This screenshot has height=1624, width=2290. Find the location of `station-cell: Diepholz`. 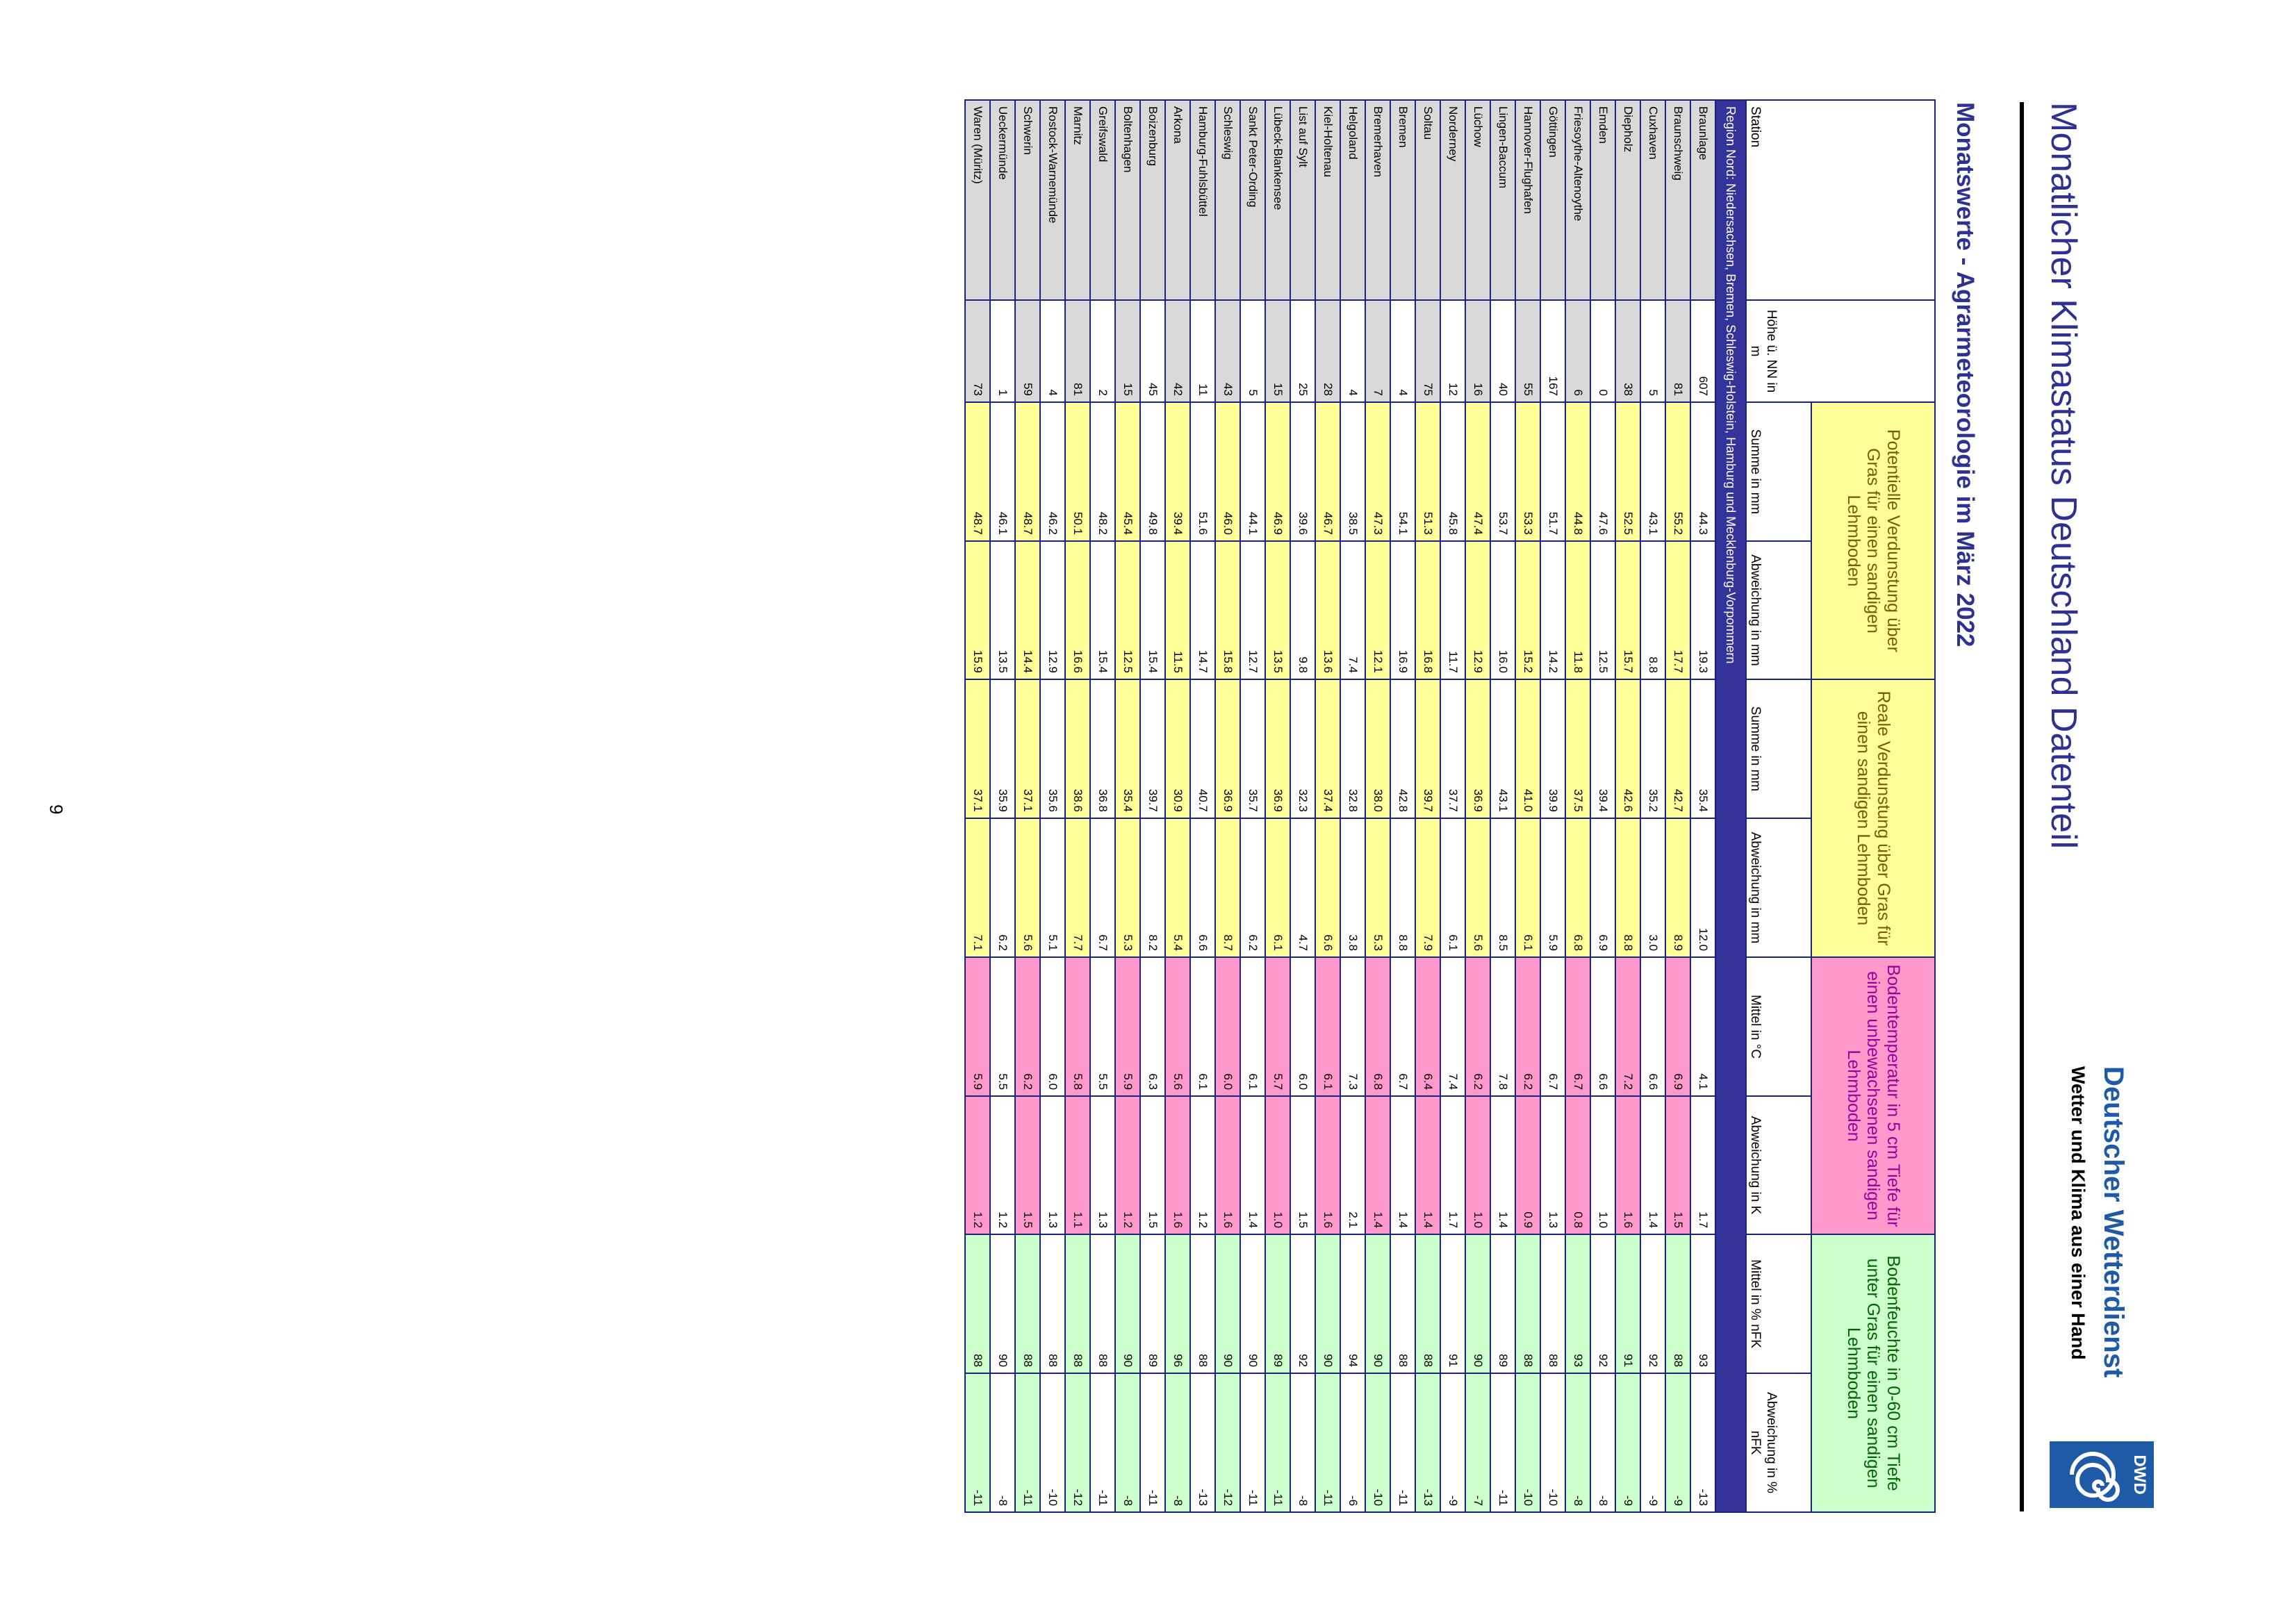

station-cell: Diepholz is located at coordinates (1627, 200).